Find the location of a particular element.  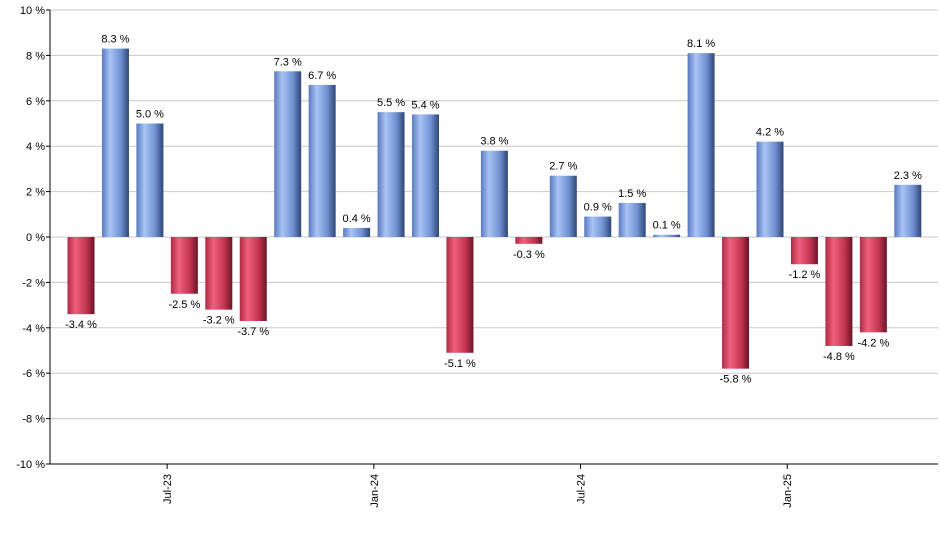

bar-value-label: -1.2 % is located at coordinates (805, 275).